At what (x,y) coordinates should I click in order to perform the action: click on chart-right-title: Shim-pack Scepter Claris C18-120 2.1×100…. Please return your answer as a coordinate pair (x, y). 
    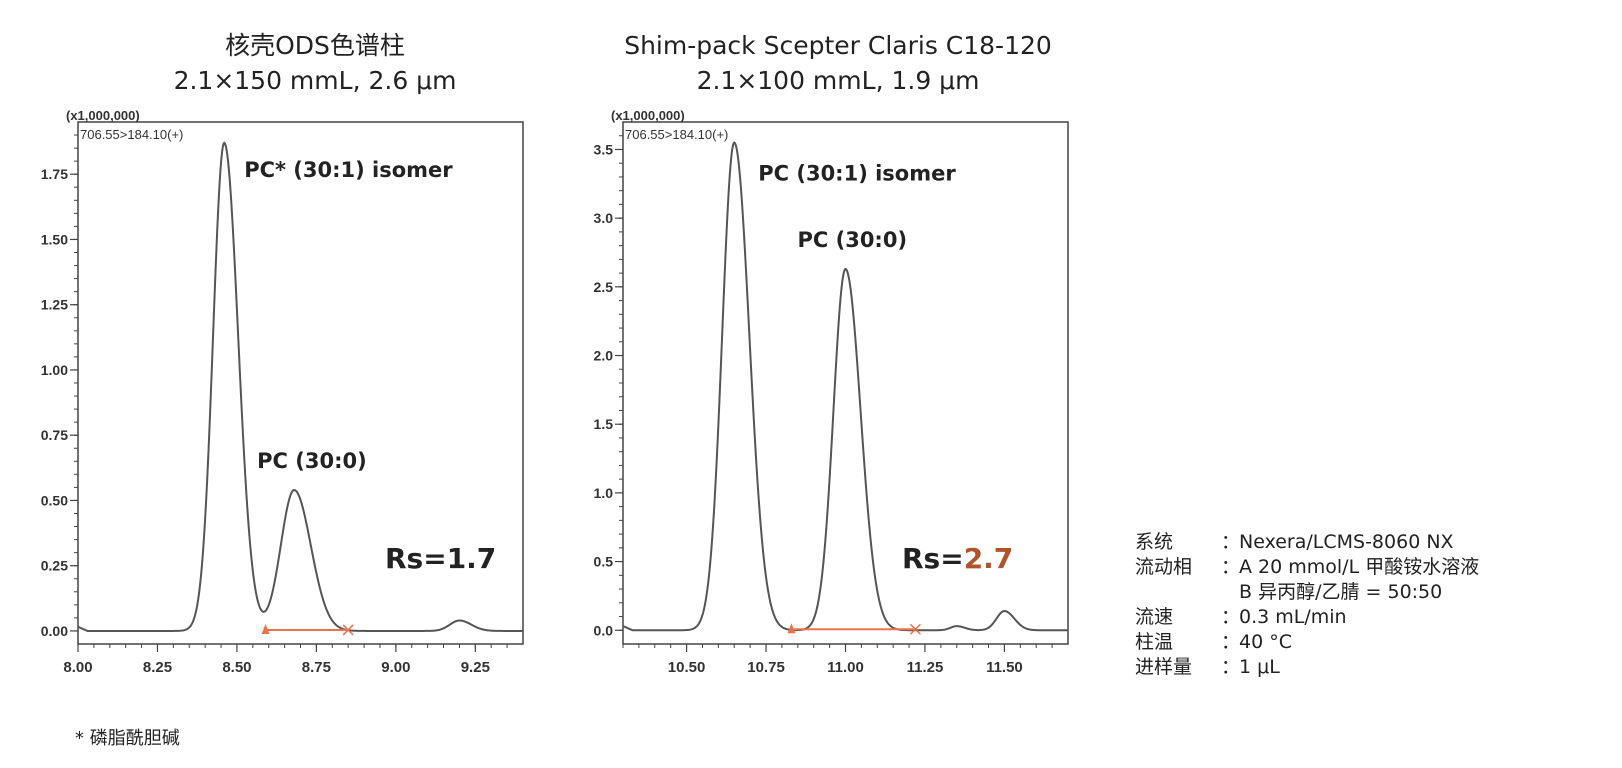
    Looking at the image, I should click on (838, 63).